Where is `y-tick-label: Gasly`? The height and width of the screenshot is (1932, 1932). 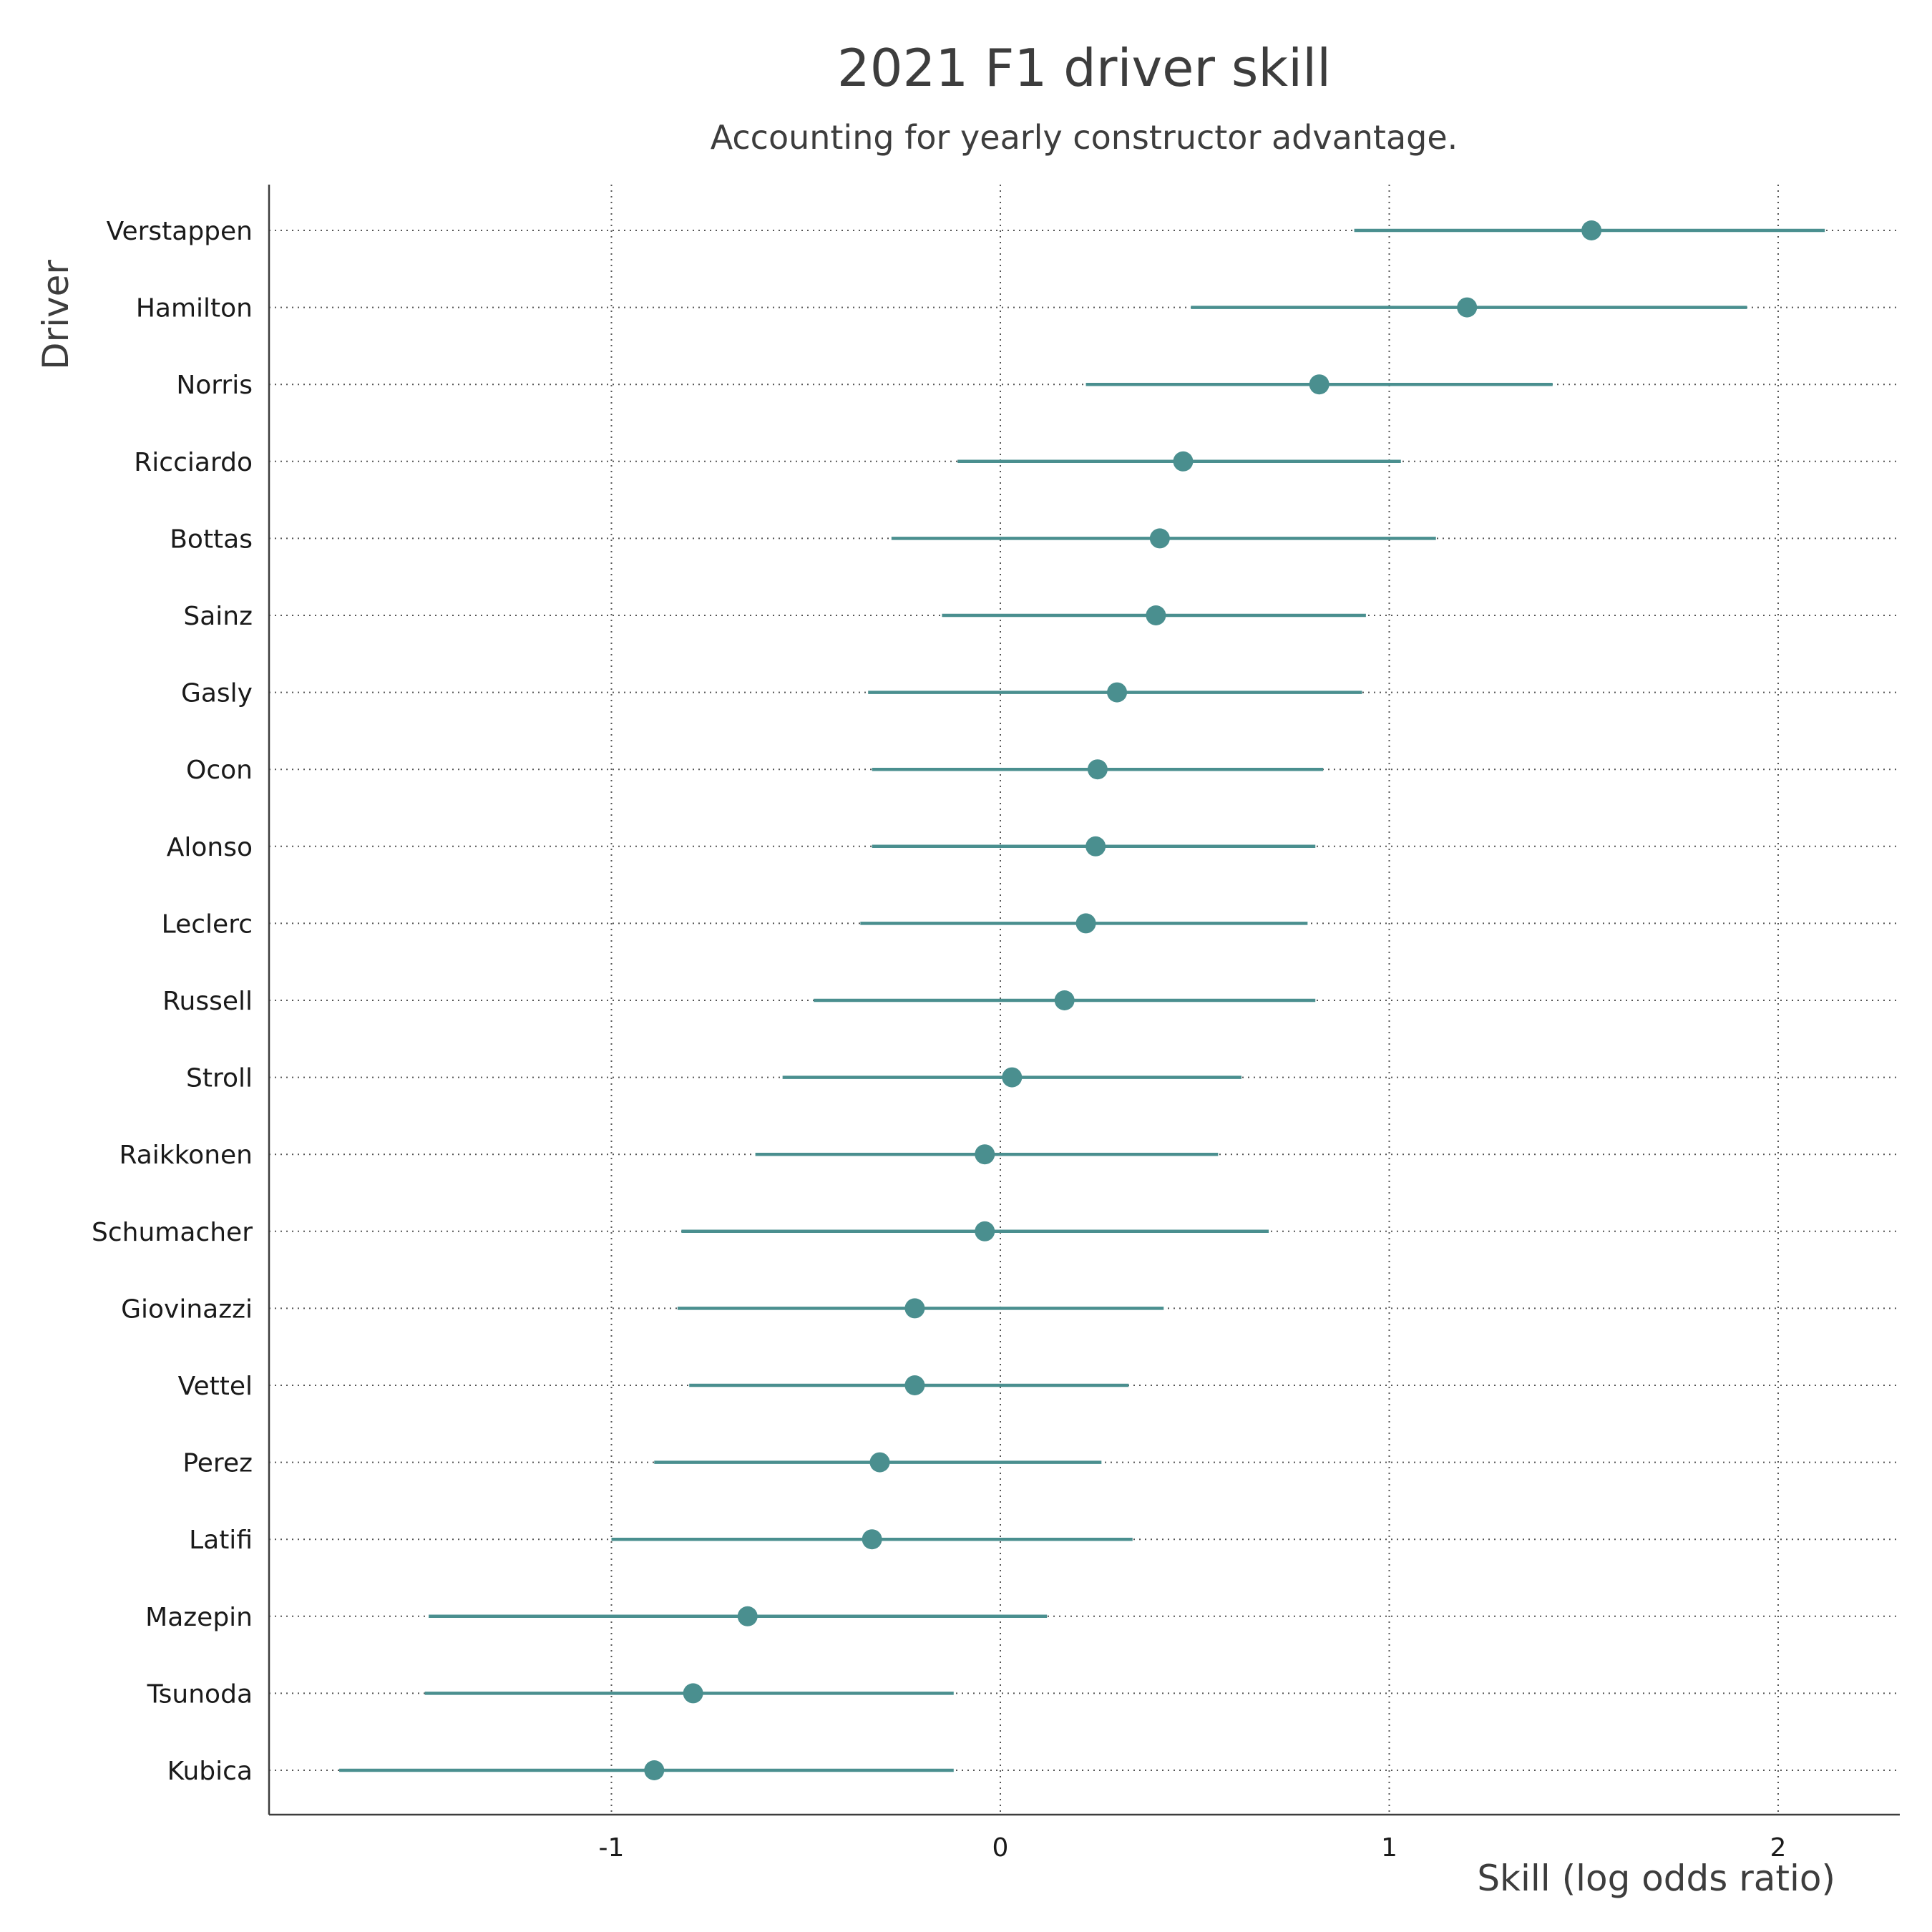
y-tick-label: Gasly is located at coordinates (217, 693).